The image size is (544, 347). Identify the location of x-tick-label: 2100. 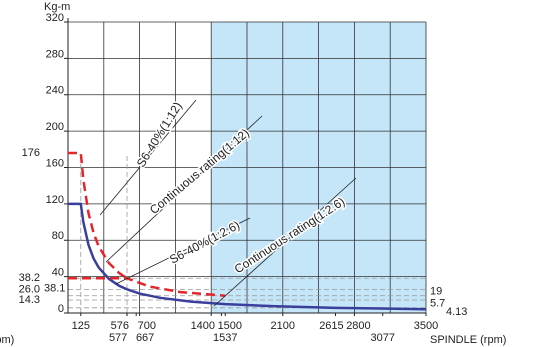
(283, 326).